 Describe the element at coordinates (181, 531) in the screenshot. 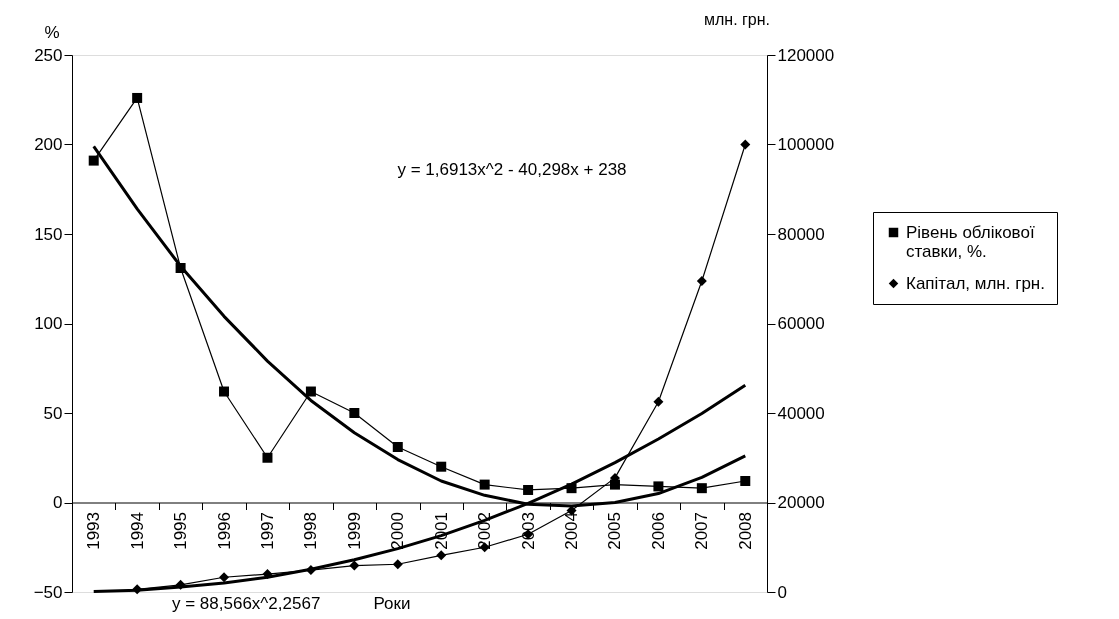

I see `x-tick-label: 1995` at that location.